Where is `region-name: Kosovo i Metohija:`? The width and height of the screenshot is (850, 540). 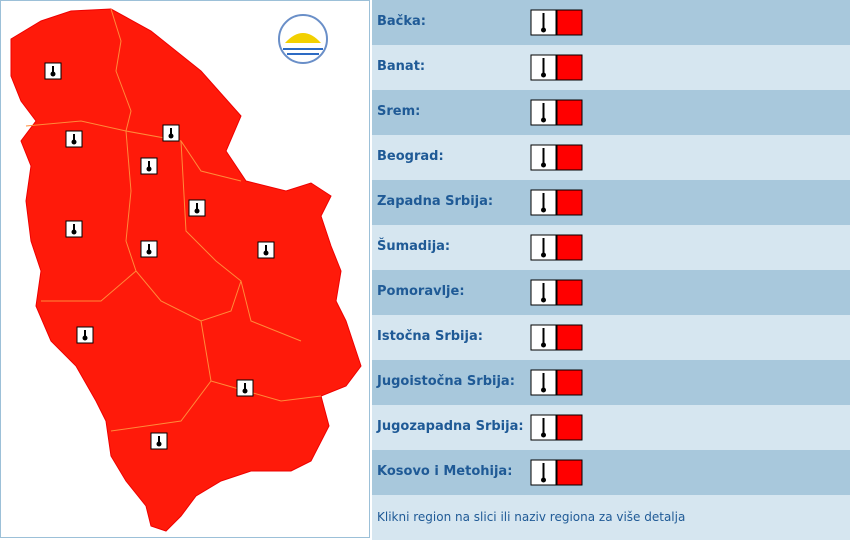 region-name: Kosovo i Metohija: is located at coordinates (445, 471).